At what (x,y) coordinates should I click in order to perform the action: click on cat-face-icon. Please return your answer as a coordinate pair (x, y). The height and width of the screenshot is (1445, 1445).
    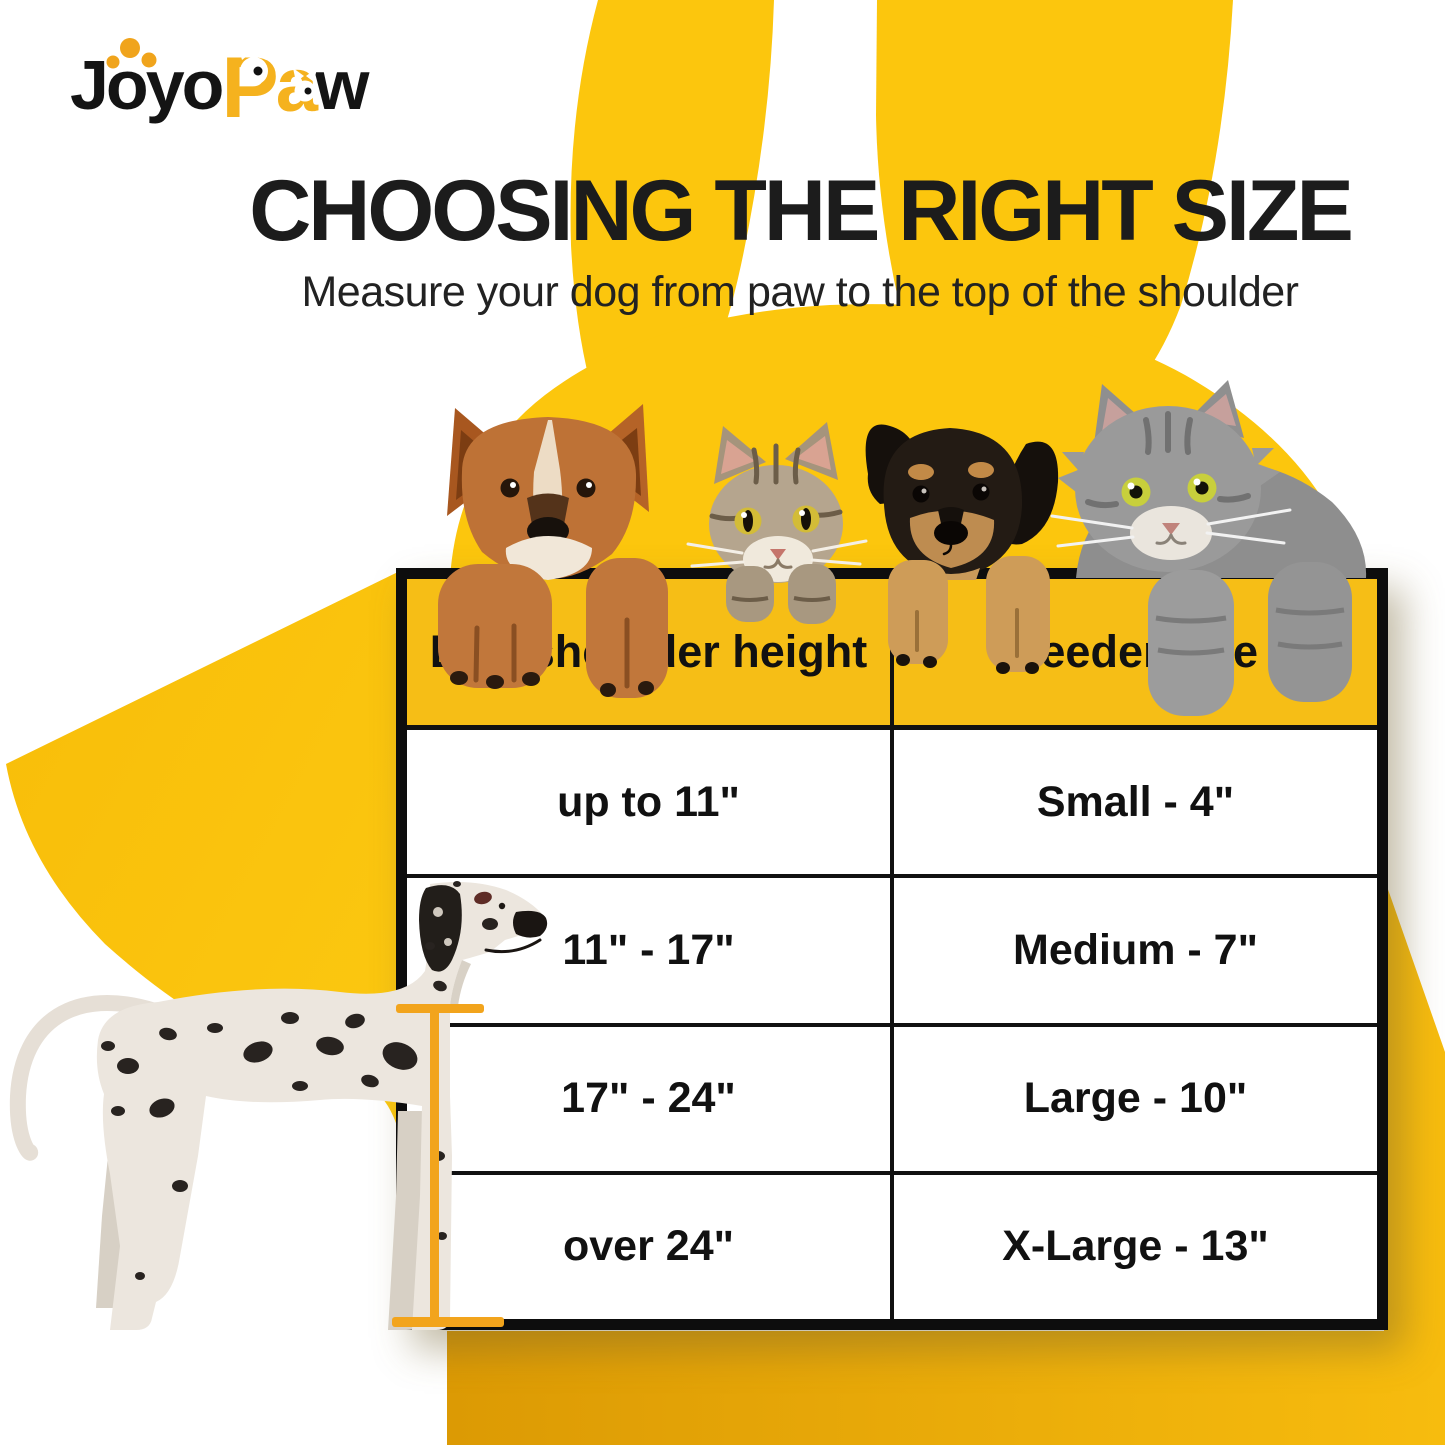
    Looking at the image, I should click on (305, 85).